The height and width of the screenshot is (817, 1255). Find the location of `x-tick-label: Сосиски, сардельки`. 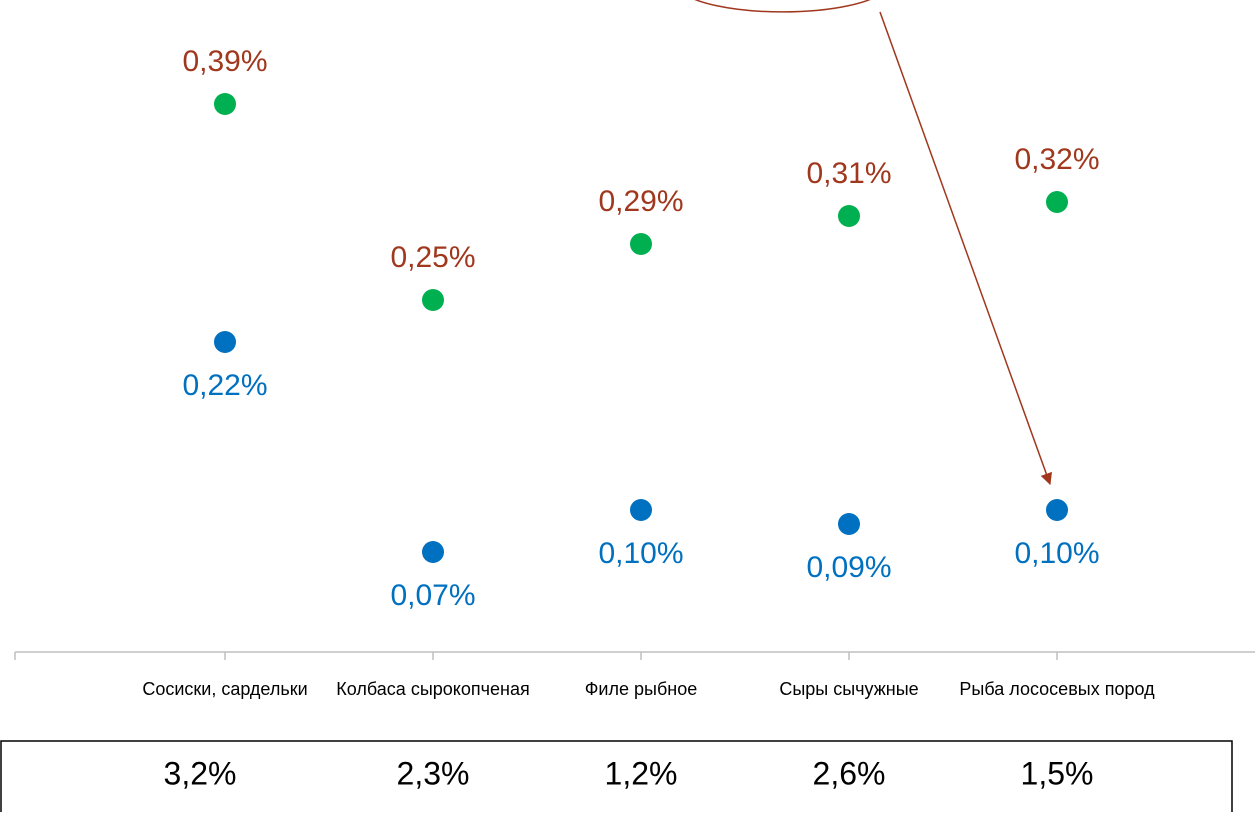

x-tick-label: Сосиски, сардельки is located at coordinates (224, 689).